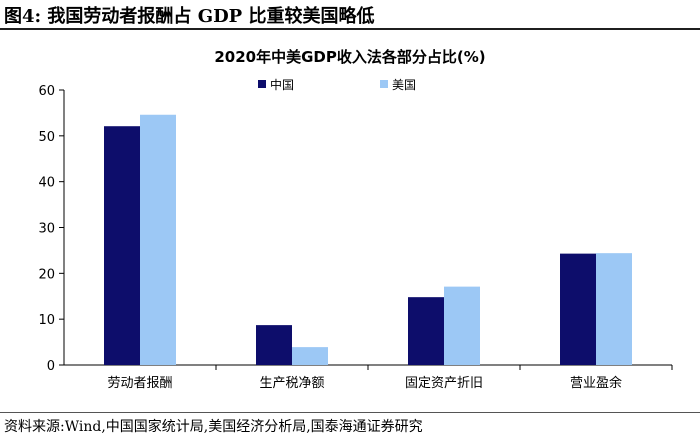 The image size is (700, 440). I want to click on y-tick-label: 40, so click(46, 183).